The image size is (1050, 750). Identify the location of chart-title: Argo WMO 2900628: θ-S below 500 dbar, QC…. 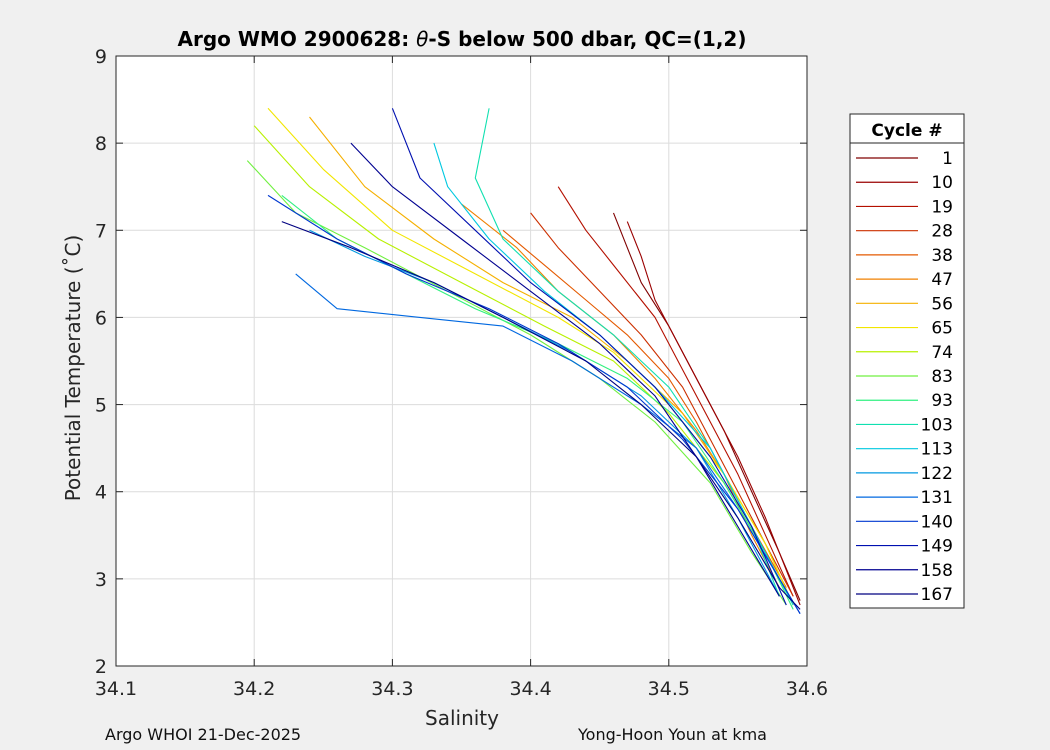
(462, 39).